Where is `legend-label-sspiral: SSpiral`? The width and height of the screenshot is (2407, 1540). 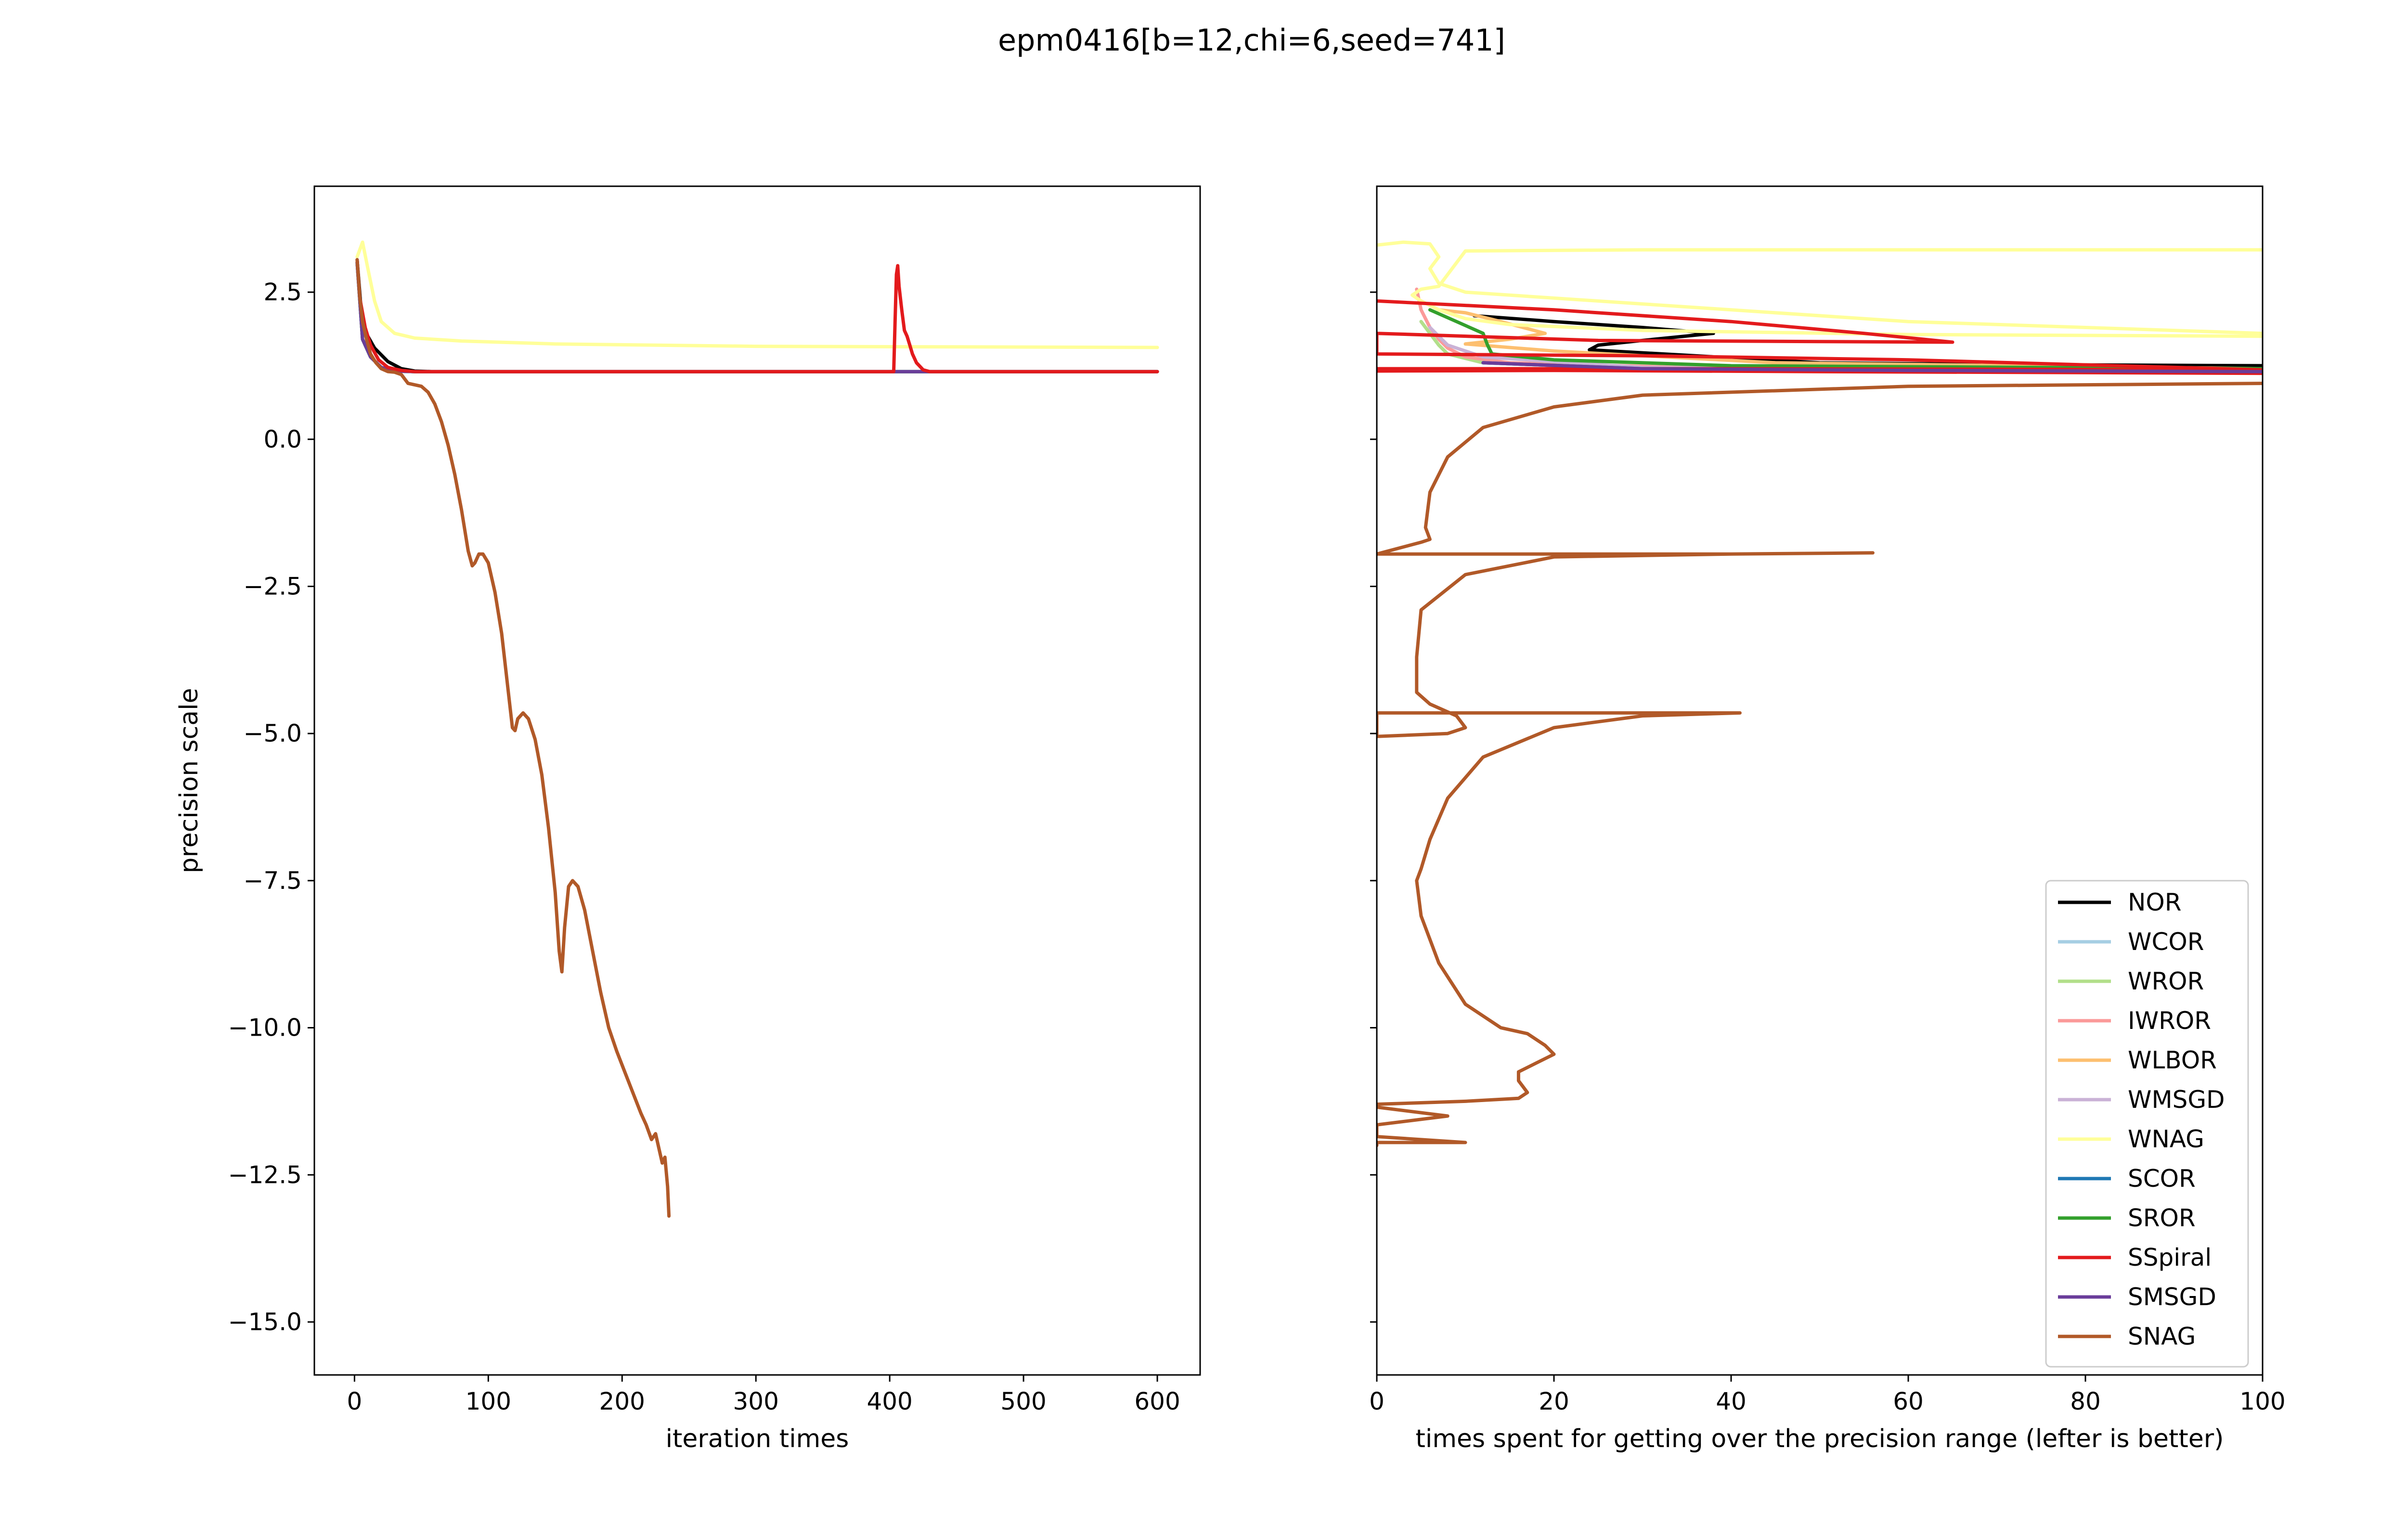
legend-label-sspiral: SSpiral is located at coordinates (2170, 1257).